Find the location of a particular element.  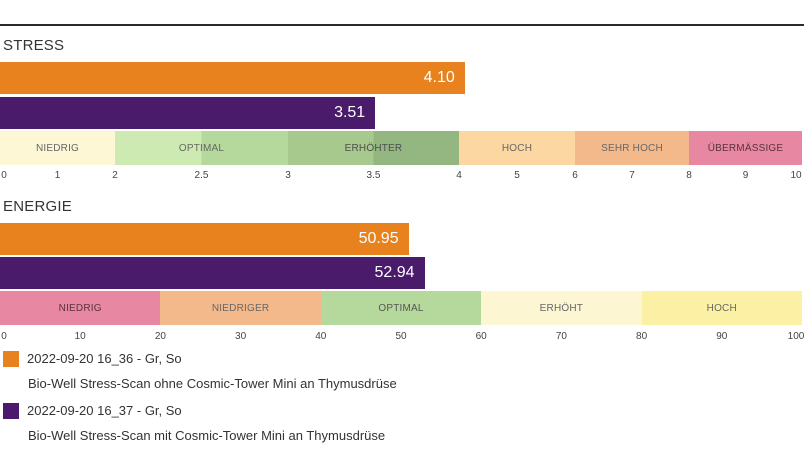

energie-axis-ticks: 0 10 20 30 40 50 60 70 80 90 100 is located at coordinates (402, 338).